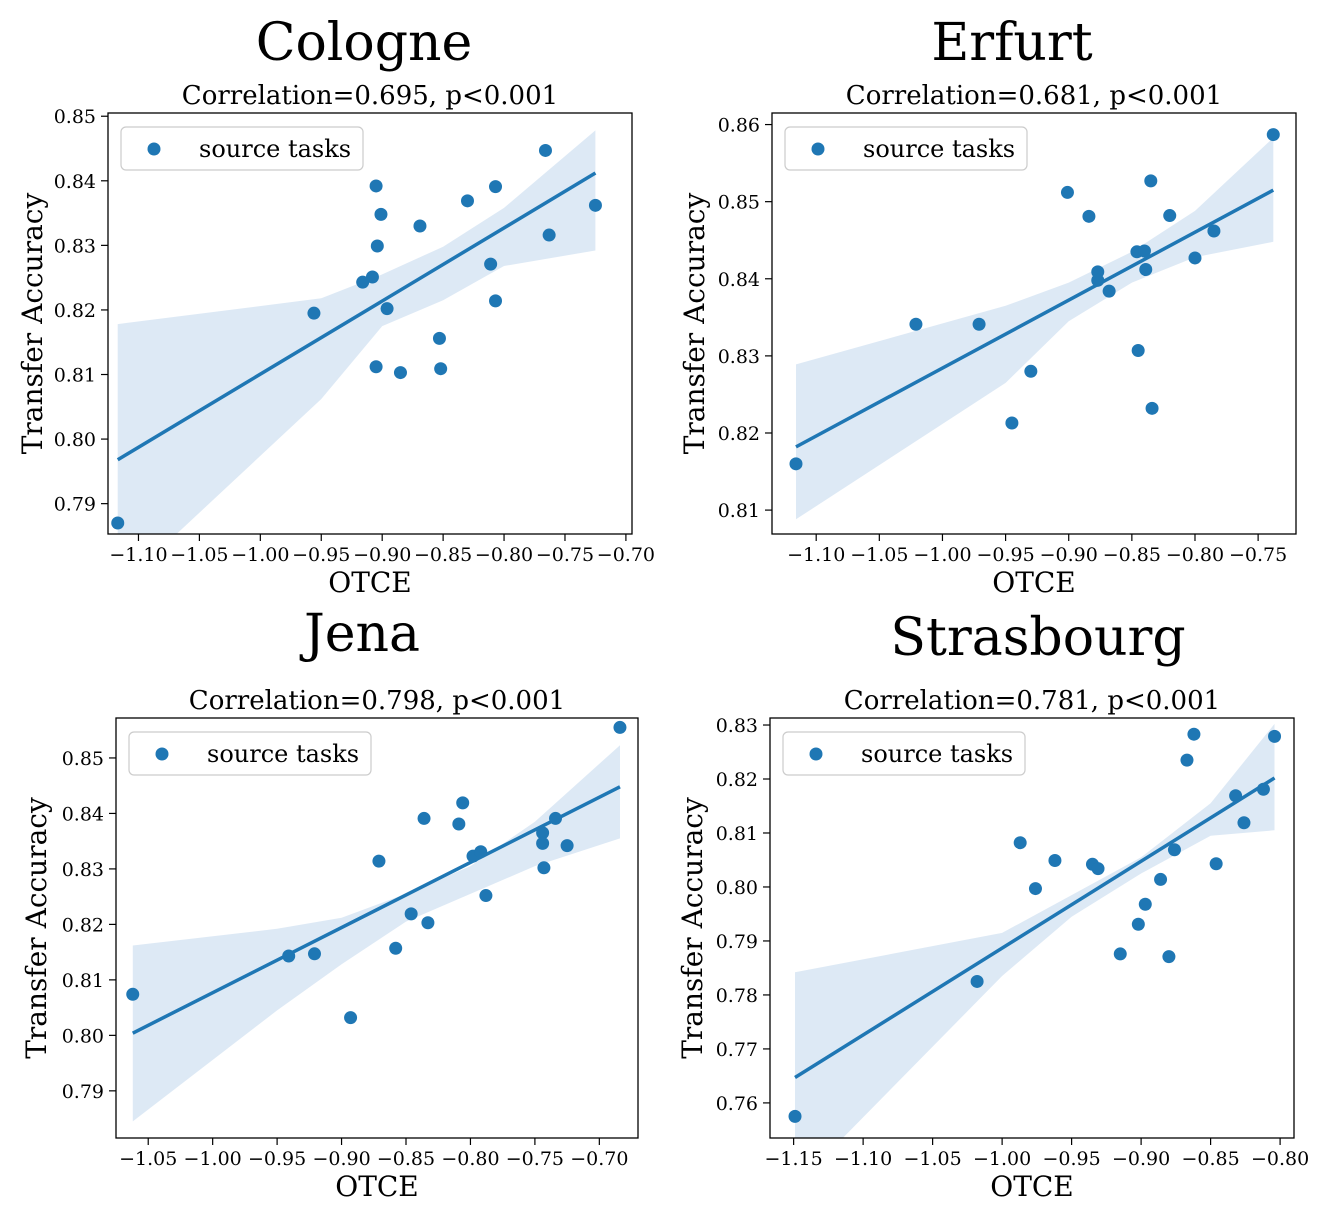 The height and width of the screenshot is (1225, 1327). What do you see at coordinates (83, 925) in the screenshot?
I see `y-tick-label: 0.82` at bounding box center [83, 925].